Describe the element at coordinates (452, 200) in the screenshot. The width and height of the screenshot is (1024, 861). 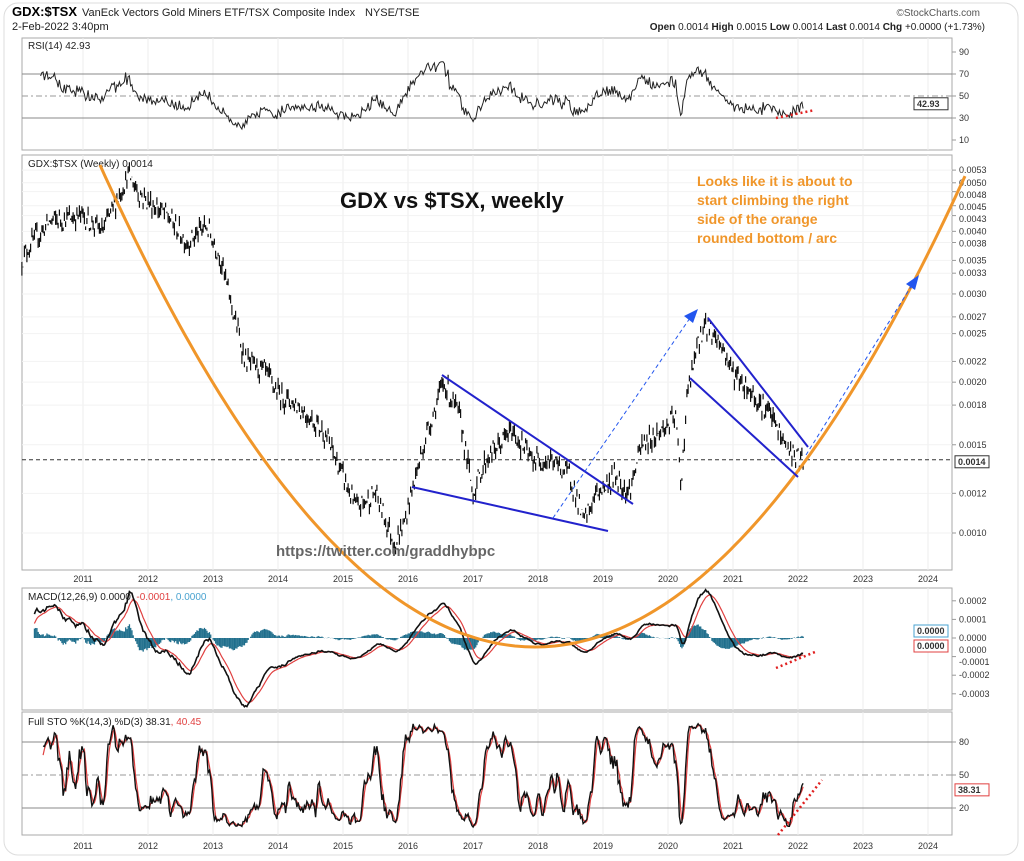
I see `chart-title-annotation: GDX vs $TSX, weekly` at that location.